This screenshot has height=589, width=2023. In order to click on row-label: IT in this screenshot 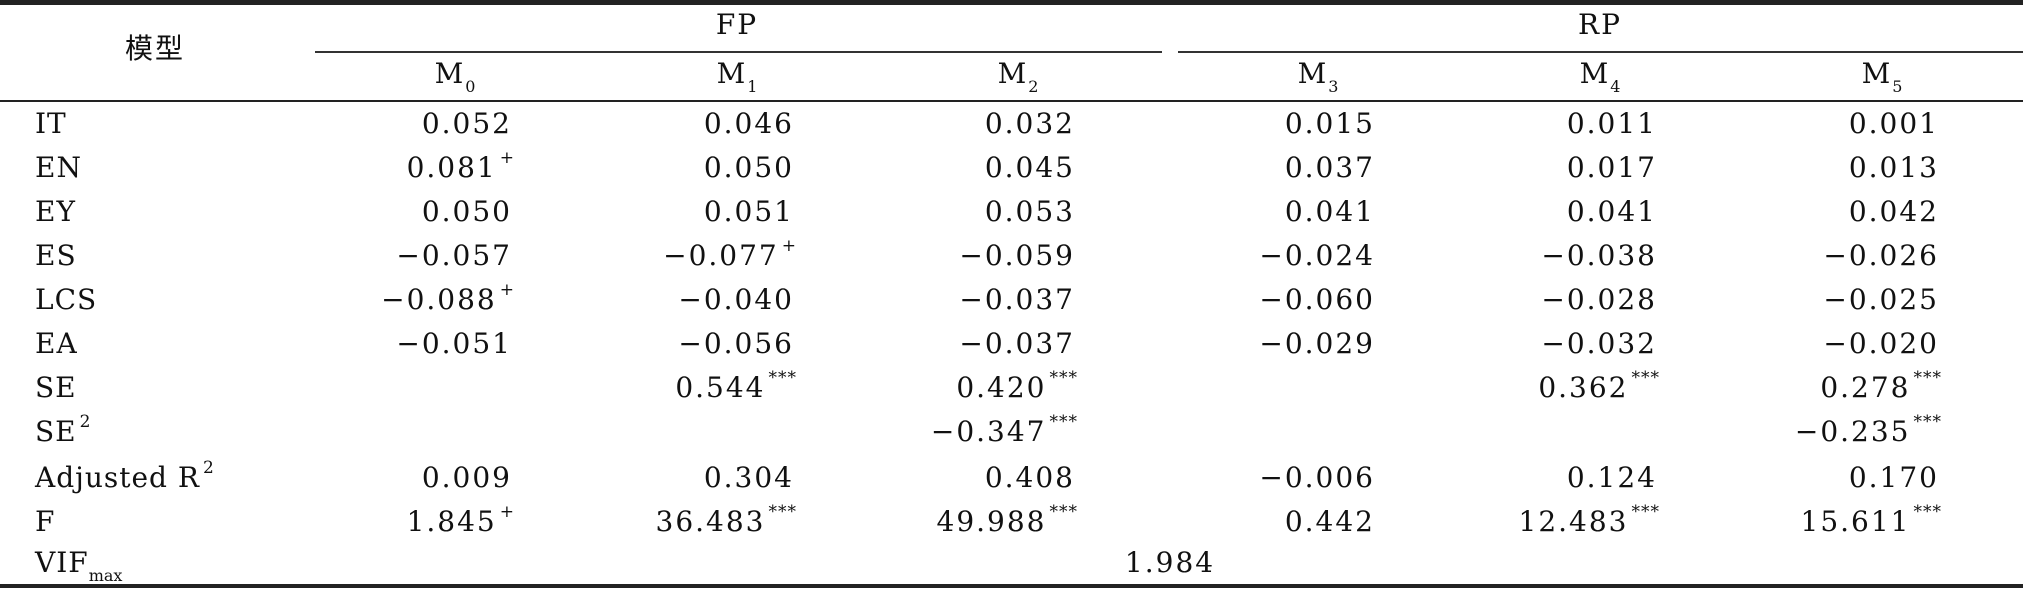, I will do `click(51, 123)`.